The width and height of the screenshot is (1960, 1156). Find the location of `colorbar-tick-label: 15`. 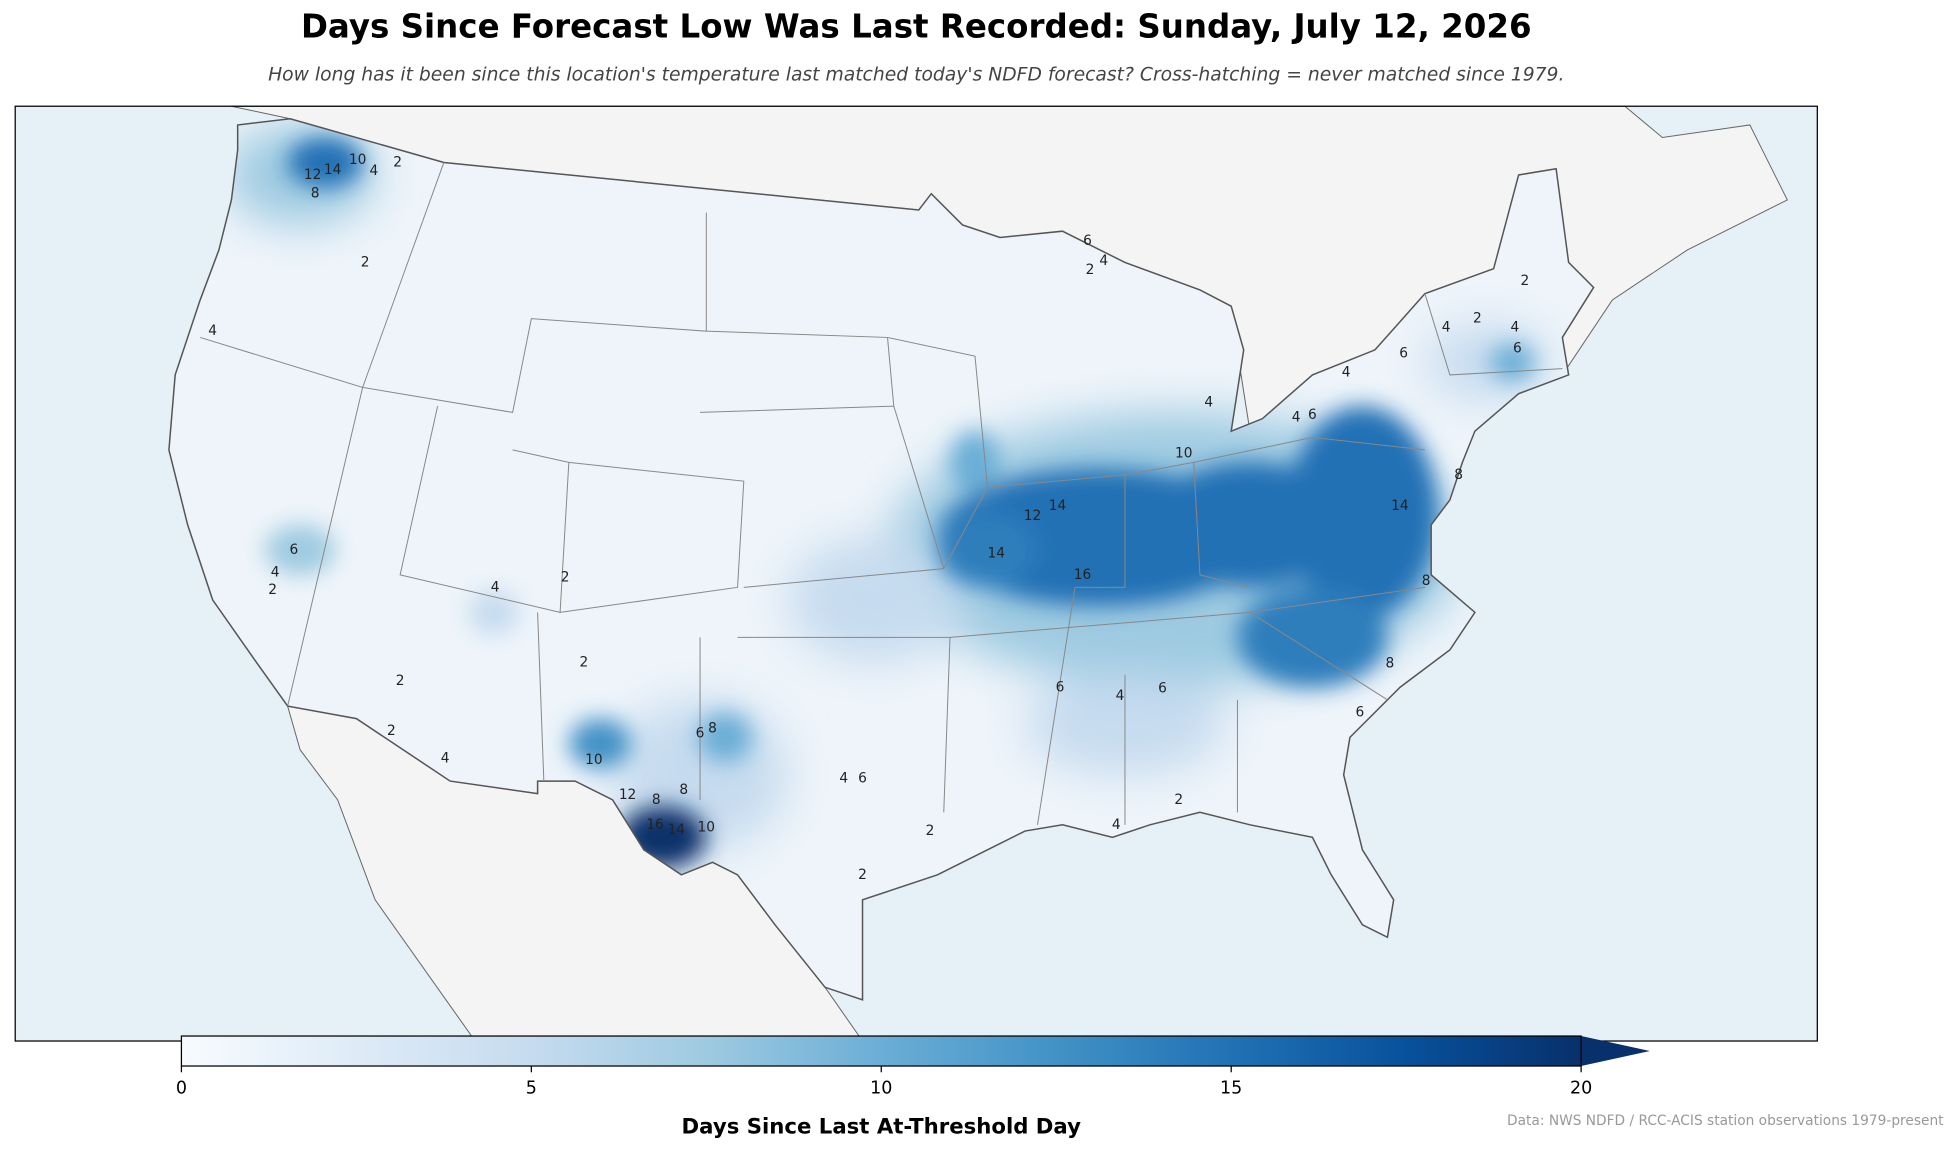

colorbar-tick-label: 15 is located at coordinates (1231, 1089).